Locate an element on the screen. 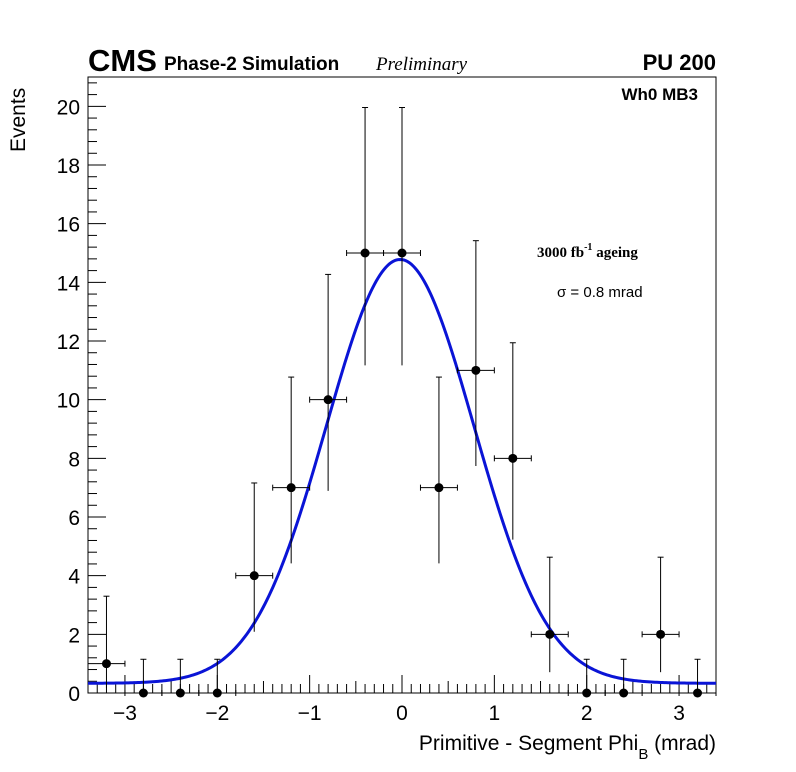 This screenshot has width=796, height=772. x-tick-label: 2 is located at coordinates (587, 713).